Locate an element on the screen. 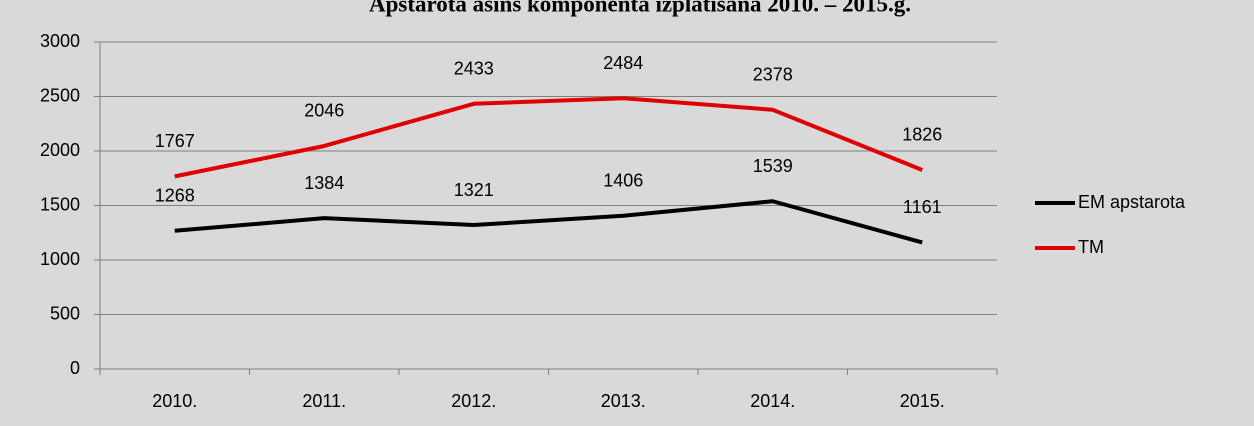 The height and width of the screenshot is (426, 1254). y-tick-label: 500 is located at coordinates (65, 313).